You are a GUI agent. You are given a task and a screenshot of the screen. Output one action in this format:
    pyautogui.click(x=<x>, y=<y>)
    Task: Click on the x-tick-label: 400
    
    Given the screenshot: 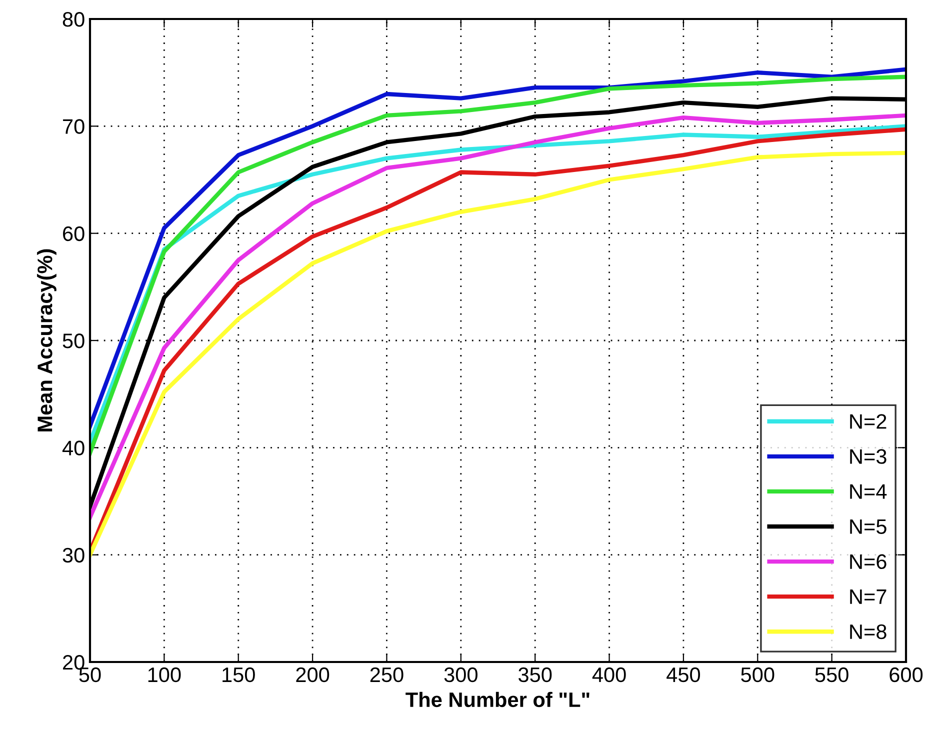 What is the action you would take?
    pyautogui.click(x=609, y=674)
    